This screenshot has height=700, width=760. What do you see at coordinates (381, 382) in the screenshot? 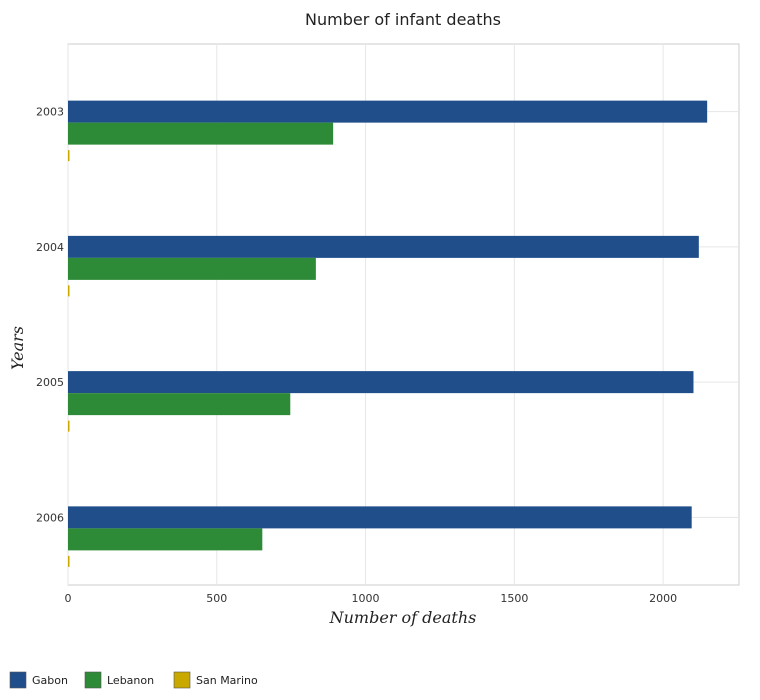
I see `bar-gabon-2005` at bounding box center [381, 382].